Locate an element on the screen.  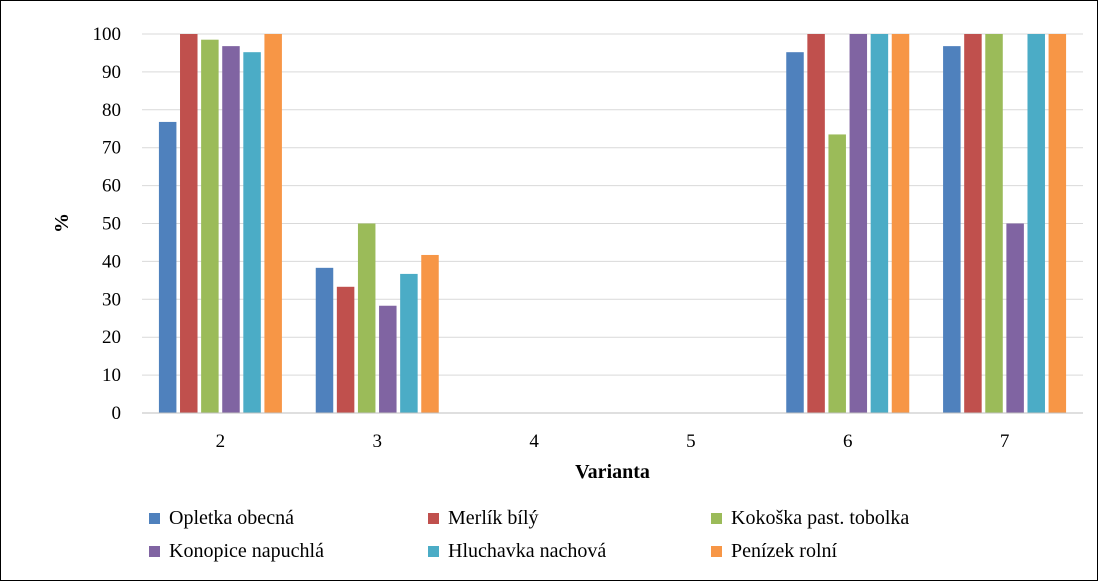
y-axis-title: % is located at coordinates (62, 223).